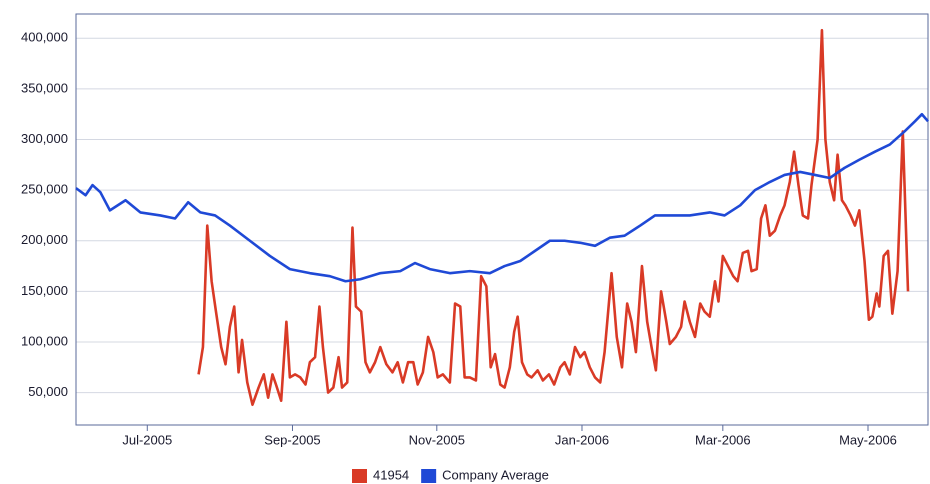  What do you see at coordinates (44, 290) in the screenshot?
I see `y-tick-label: 150,000` at bounding box center [44, 290].